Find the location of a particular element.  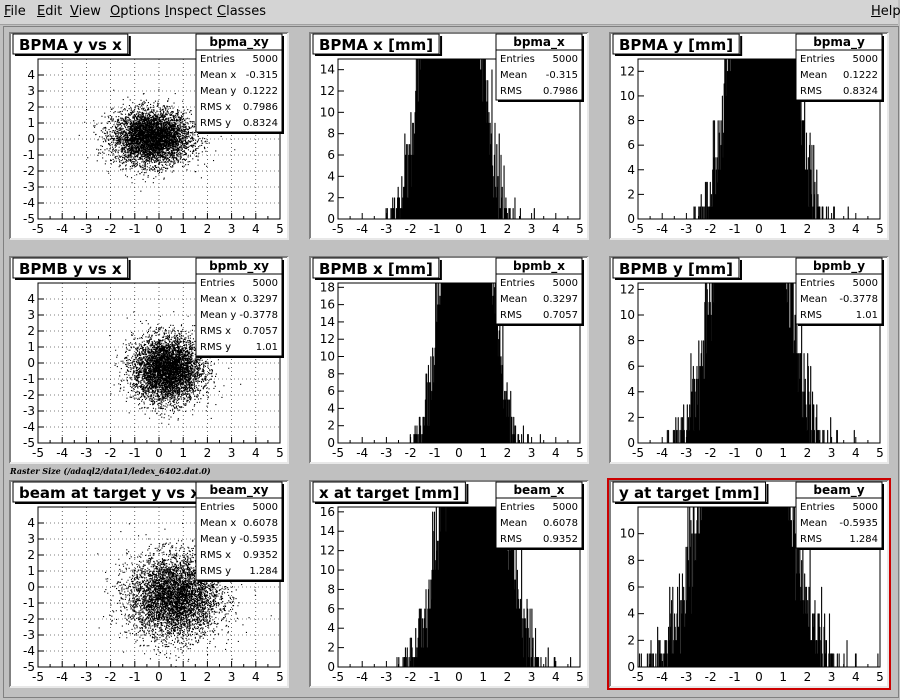

y-tick-label: -5 is located at coordinates (29, 219).